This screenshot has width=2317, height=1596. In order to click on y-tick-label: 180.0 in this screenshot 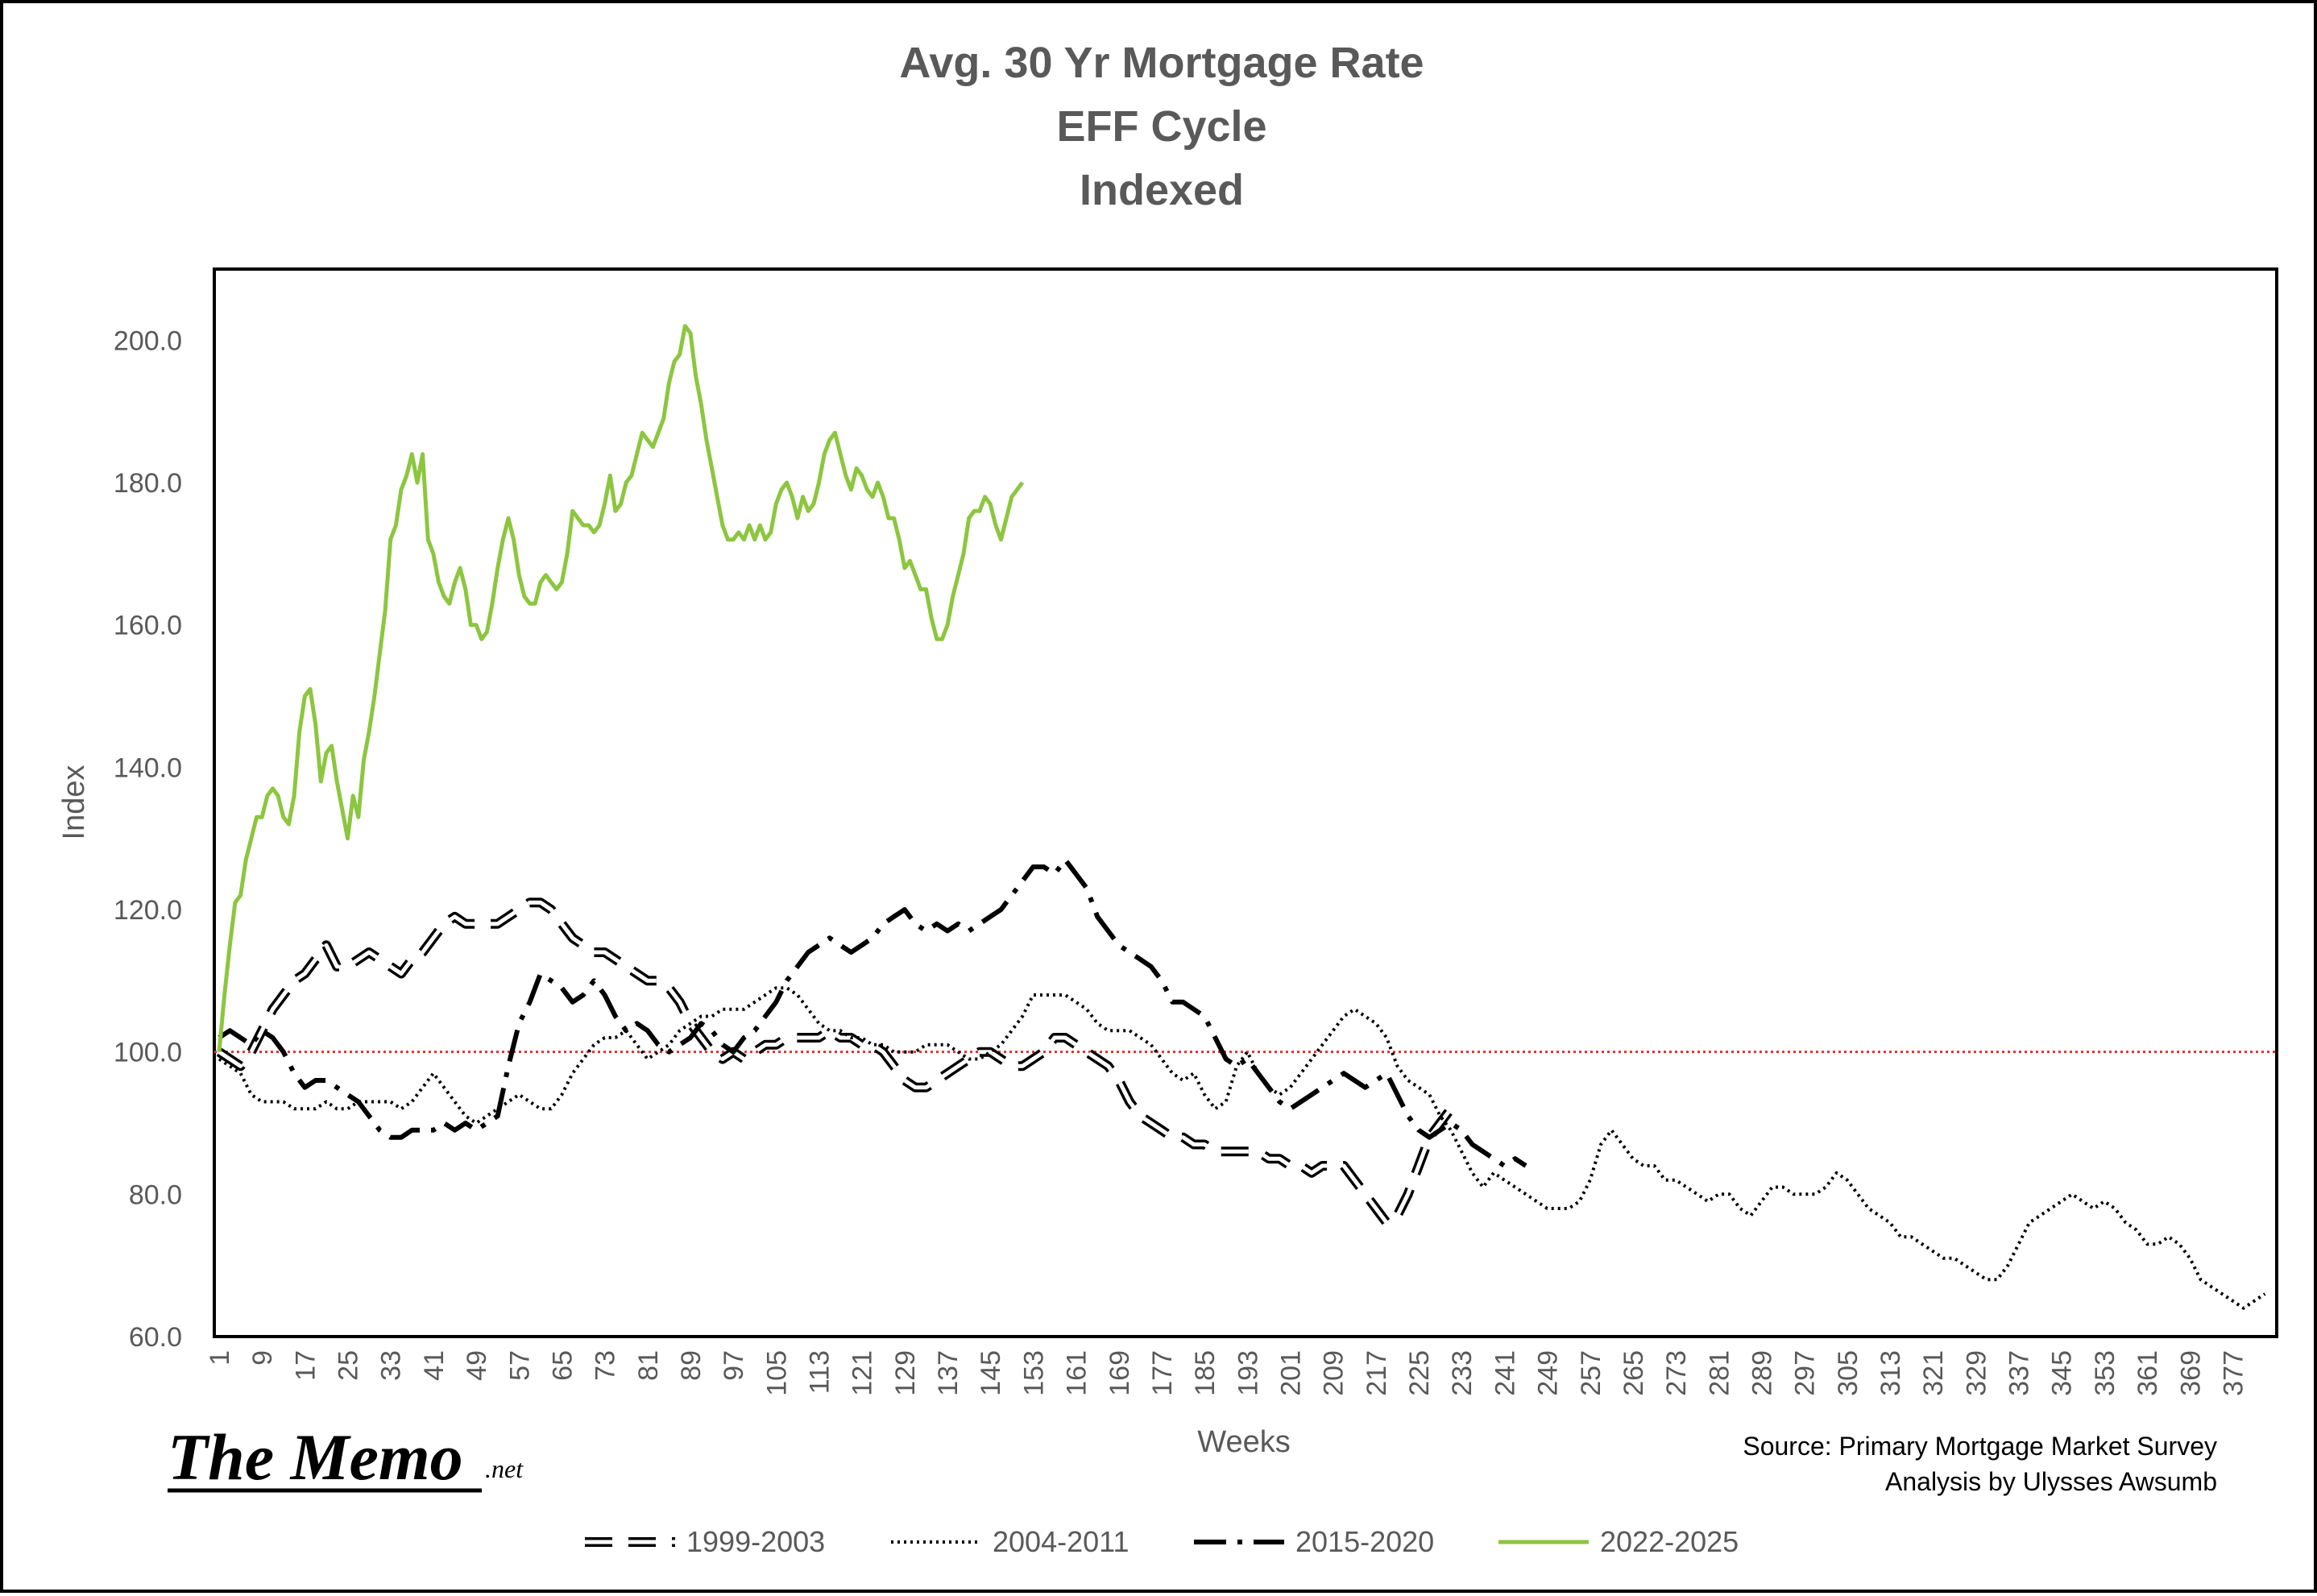, I will do `click(148, 483)`.